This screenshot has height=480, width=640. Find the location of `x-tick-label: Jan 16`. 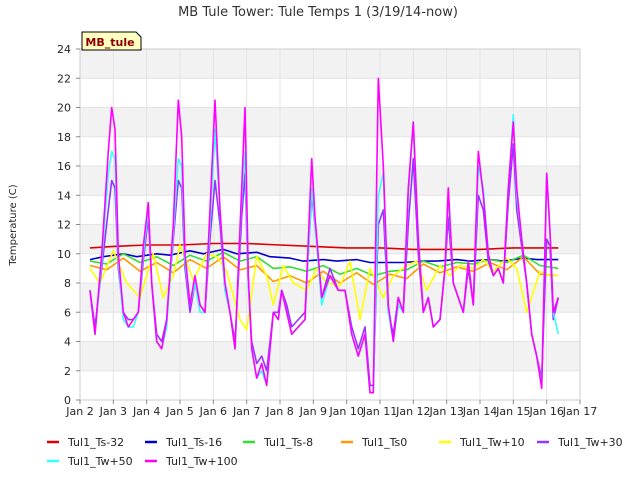

x-tick-label: Jan 16 is located at coordinates (545, 411).